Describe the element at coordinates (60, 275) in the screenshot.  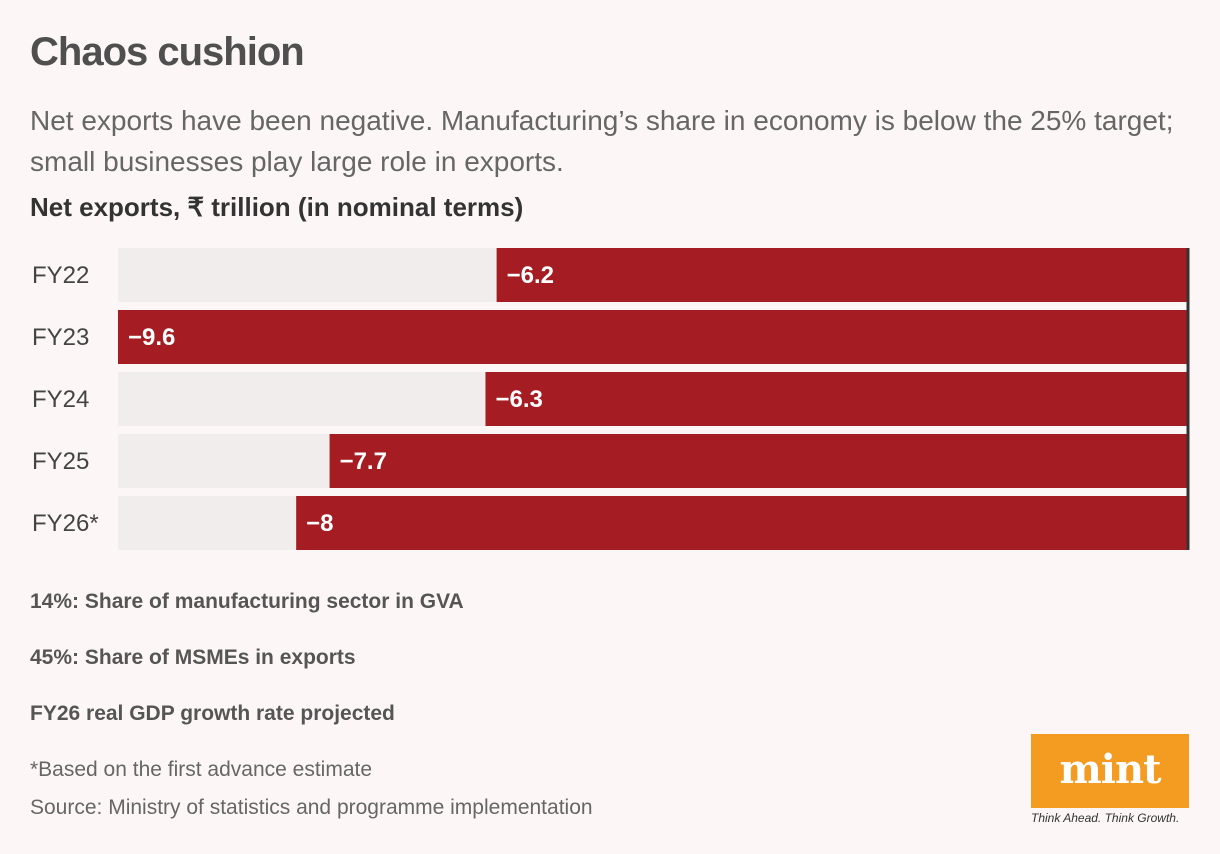
I see `category-label: FY22` at that location.